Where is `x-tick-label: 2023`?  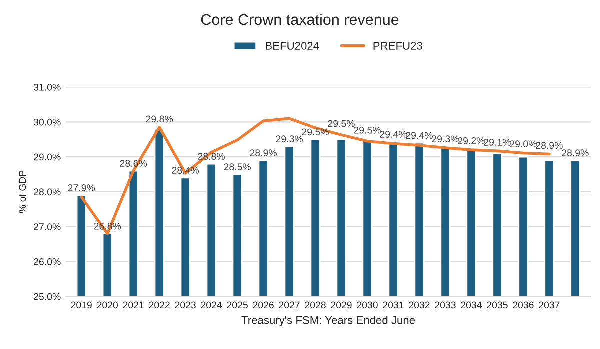
x-tick-label: 2023 is located at coordinates (185, 305).